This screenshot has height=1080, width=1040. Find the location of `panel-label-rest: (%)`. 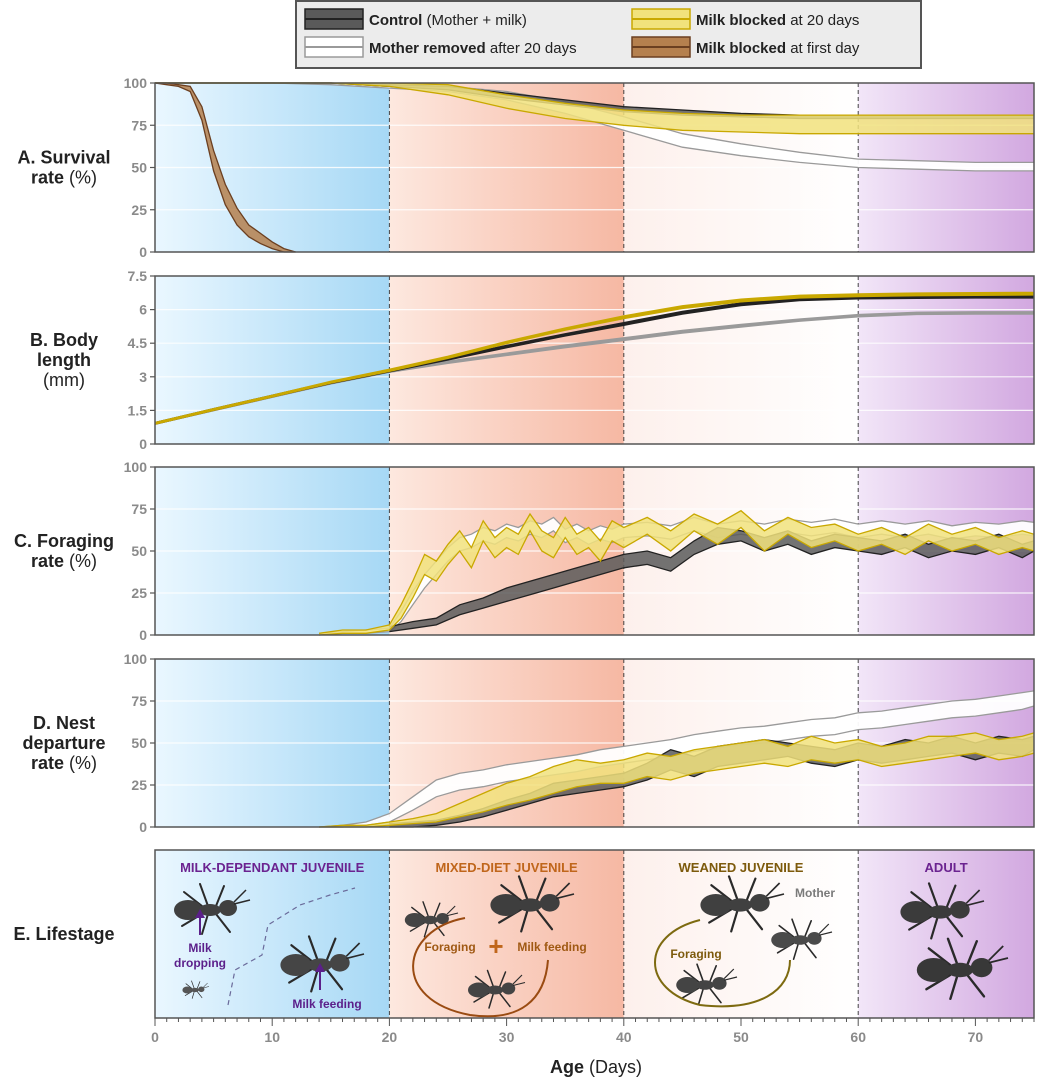

panel-label-rest: (%) is located at coordinates (80, 561).